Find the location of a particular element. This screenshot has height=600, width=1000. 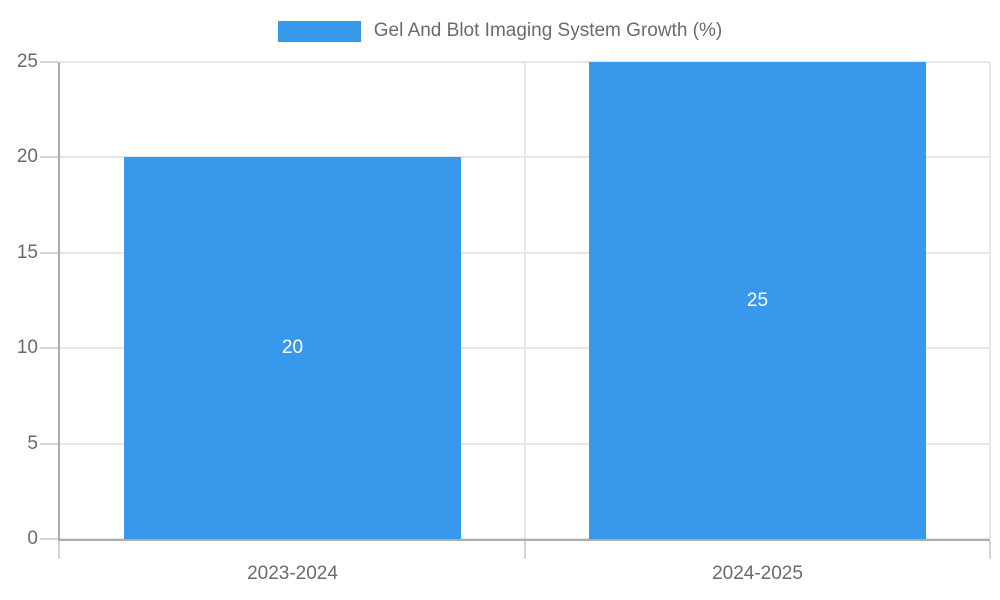

bar-value-label: 20 is located at coordinates (292, 348).